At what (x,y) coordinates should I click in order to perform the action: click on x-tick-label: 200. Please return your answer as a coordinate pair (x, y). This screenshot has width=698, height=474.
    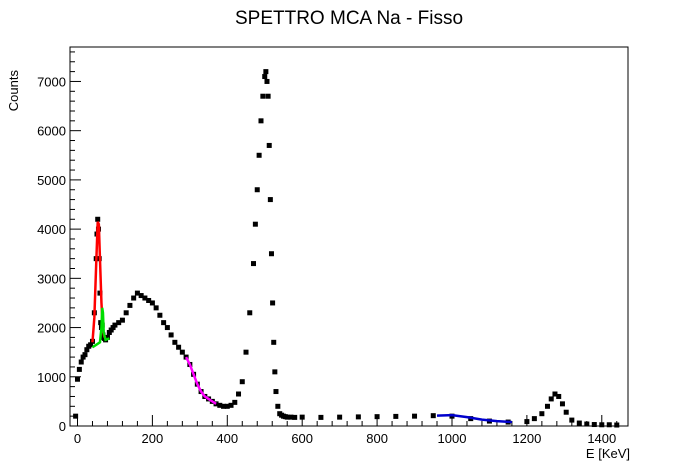
    Looking at the image, I should click on (153, 438).